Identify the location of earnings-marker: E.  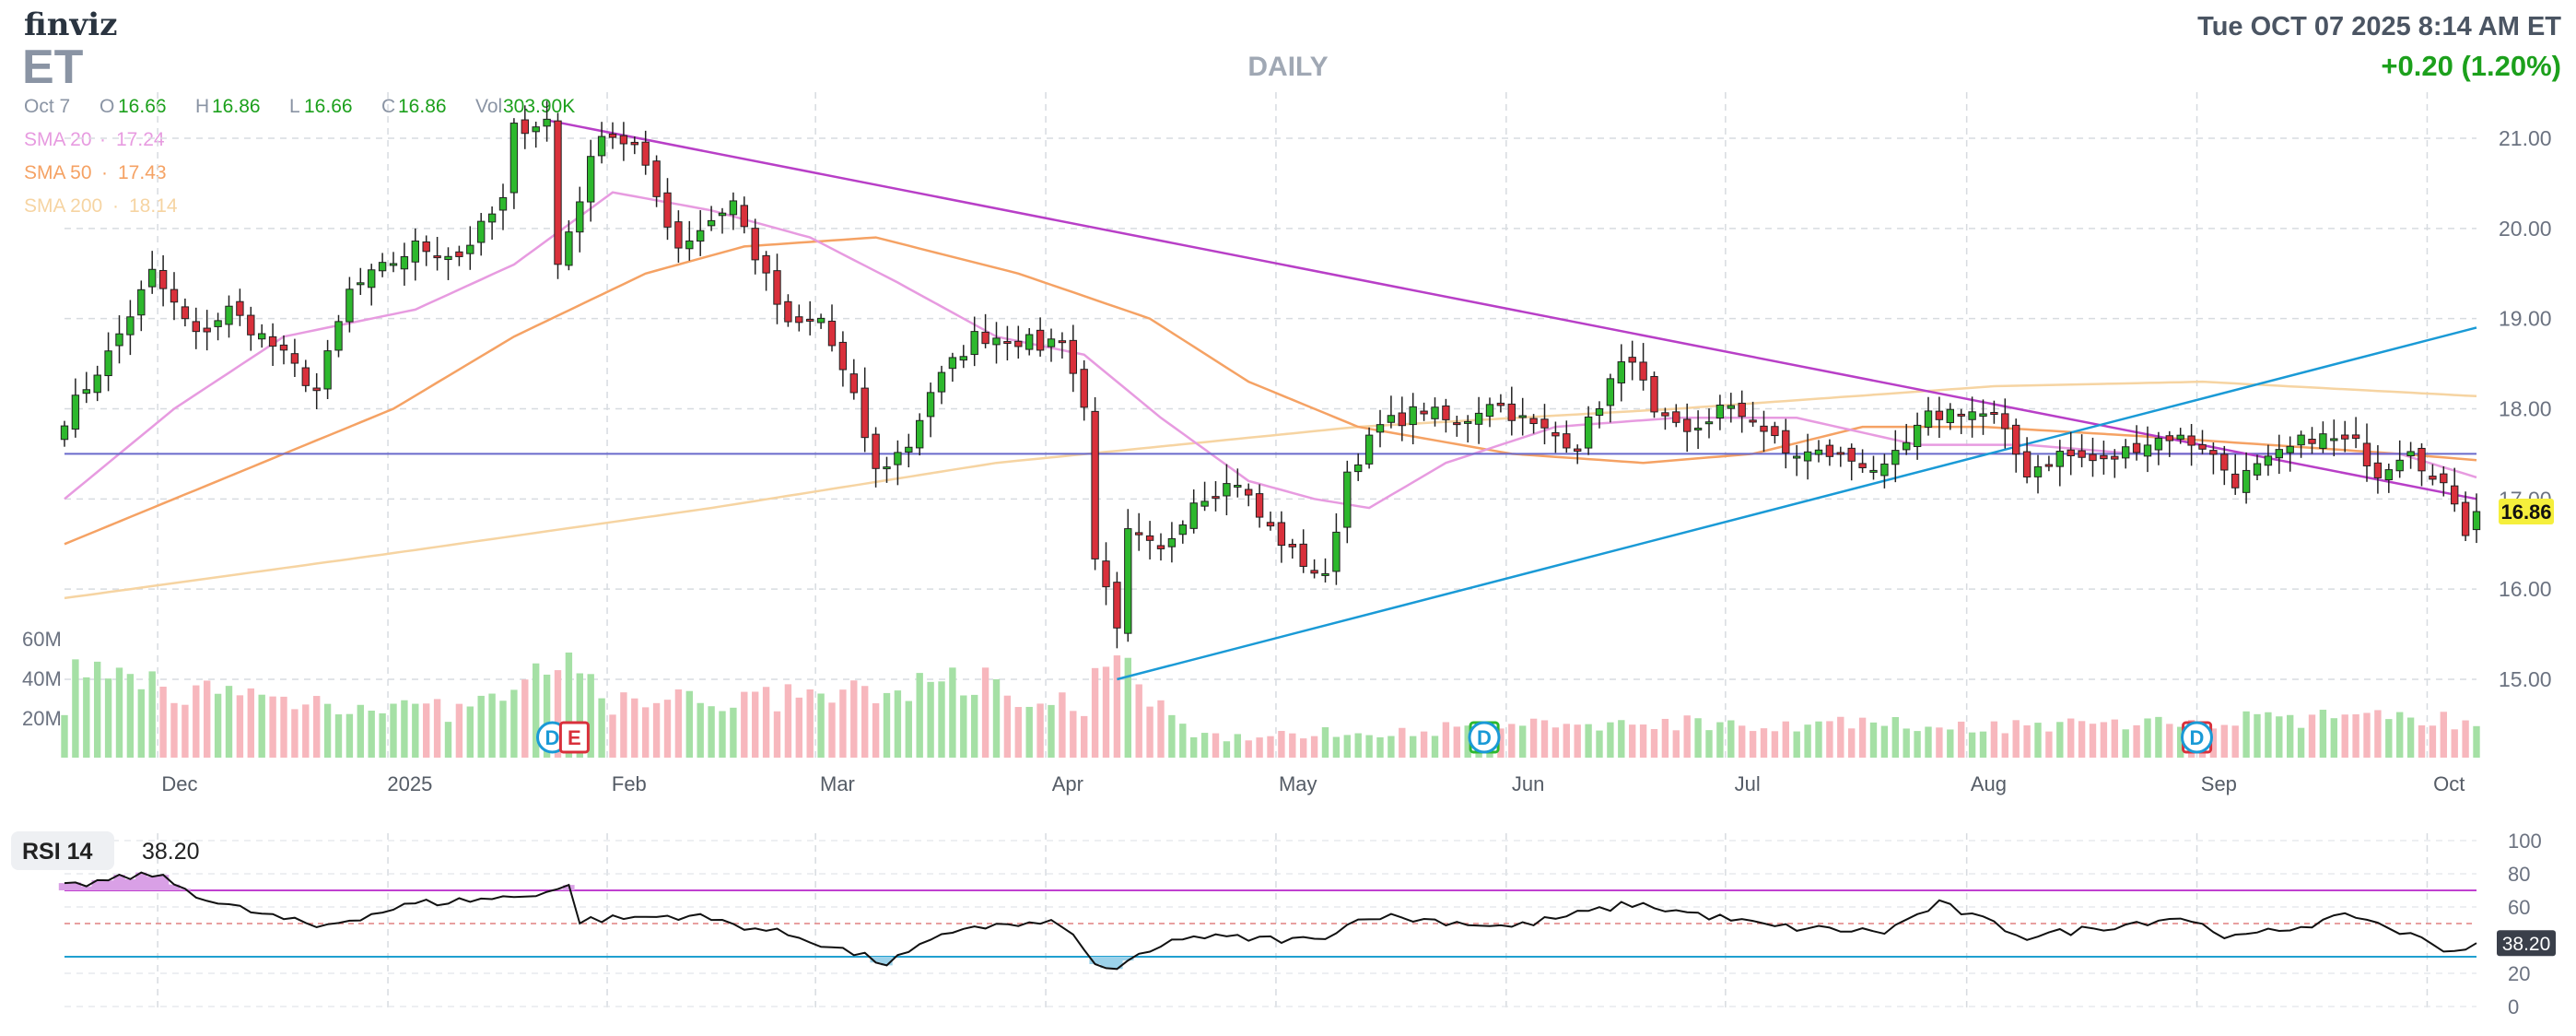
(574, 738).